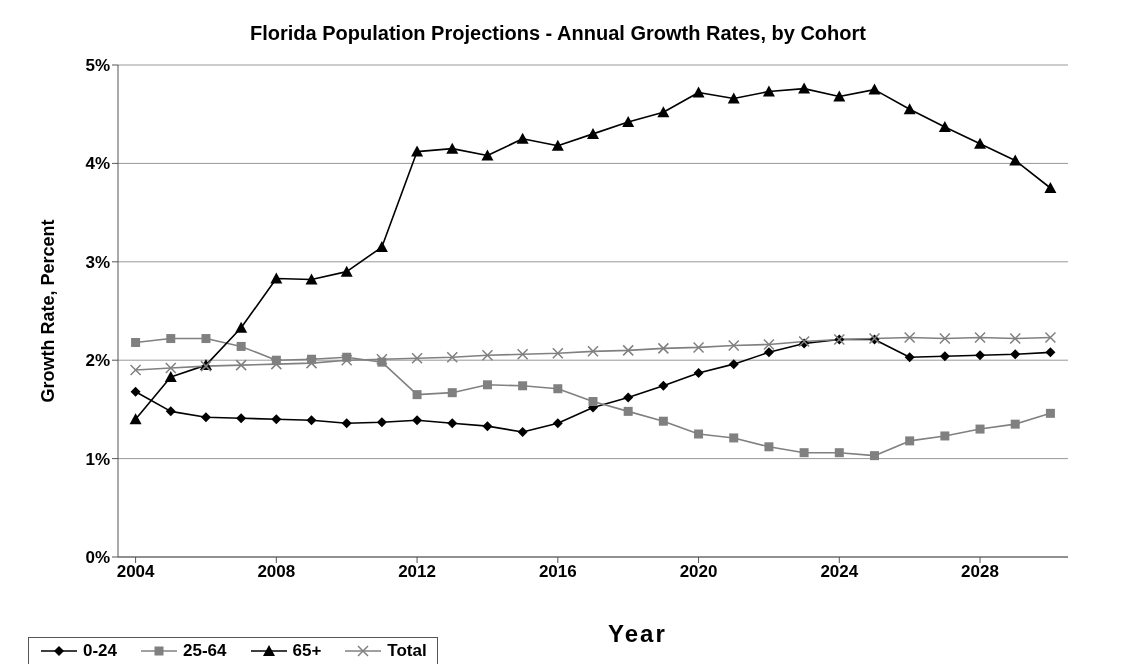 Image resolution: width=1129 pixels, height=664 pixels. Describe the element at coordinates (558, 33) in the screenshot. I see `chart-title: Florida Population Projections - Annual Growth Rates, by Cohort` at that location.